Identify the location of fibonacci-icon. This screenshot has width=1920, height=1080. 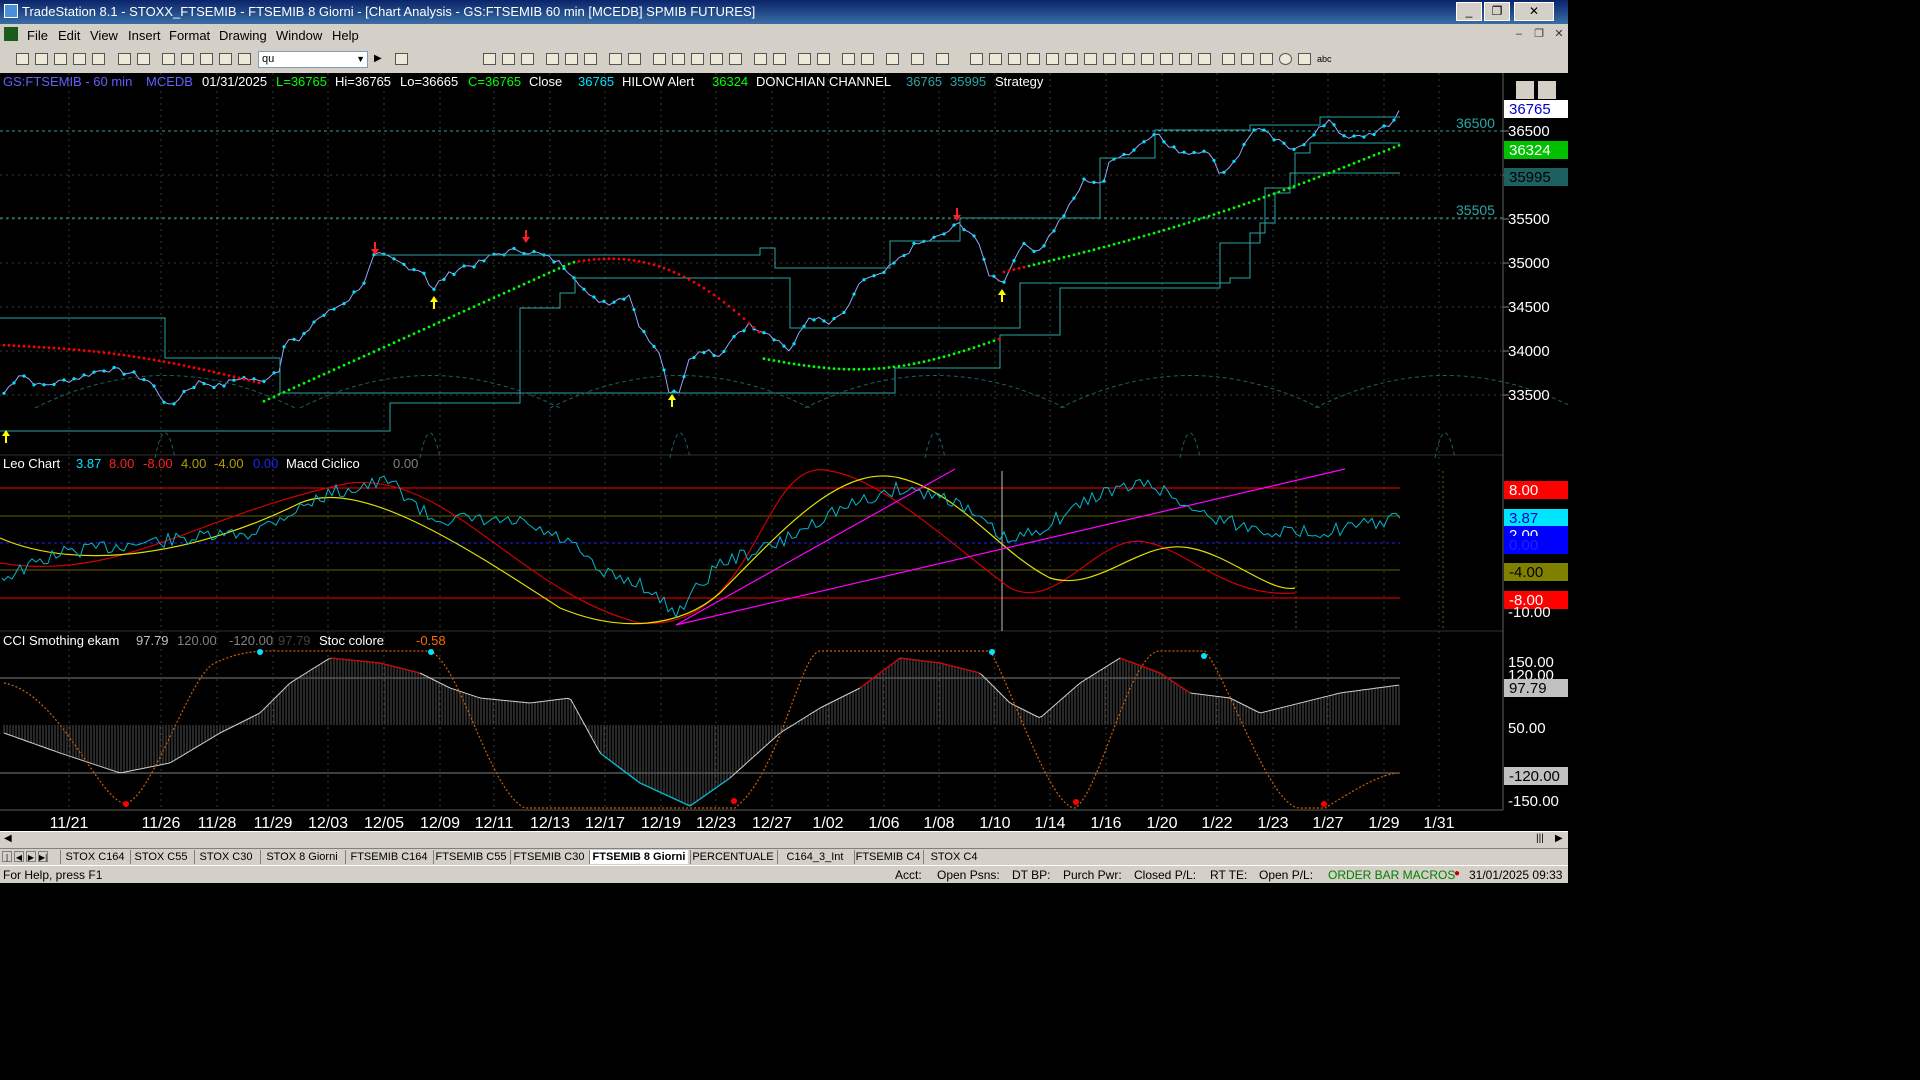
(1033, 59).